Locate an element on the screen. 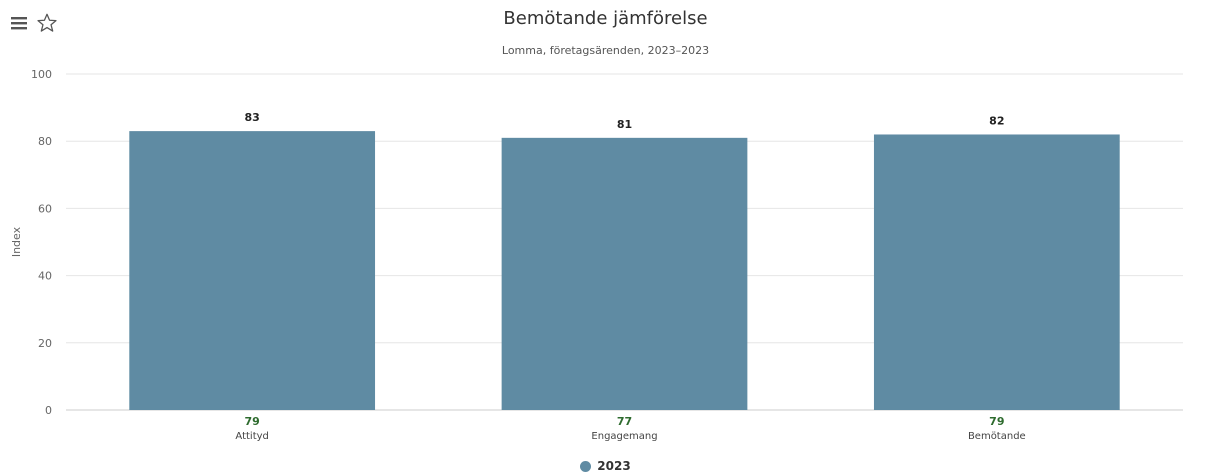 This screenshot has width=1211, height=475. bar-attityd is located at coordinates (252, 270).